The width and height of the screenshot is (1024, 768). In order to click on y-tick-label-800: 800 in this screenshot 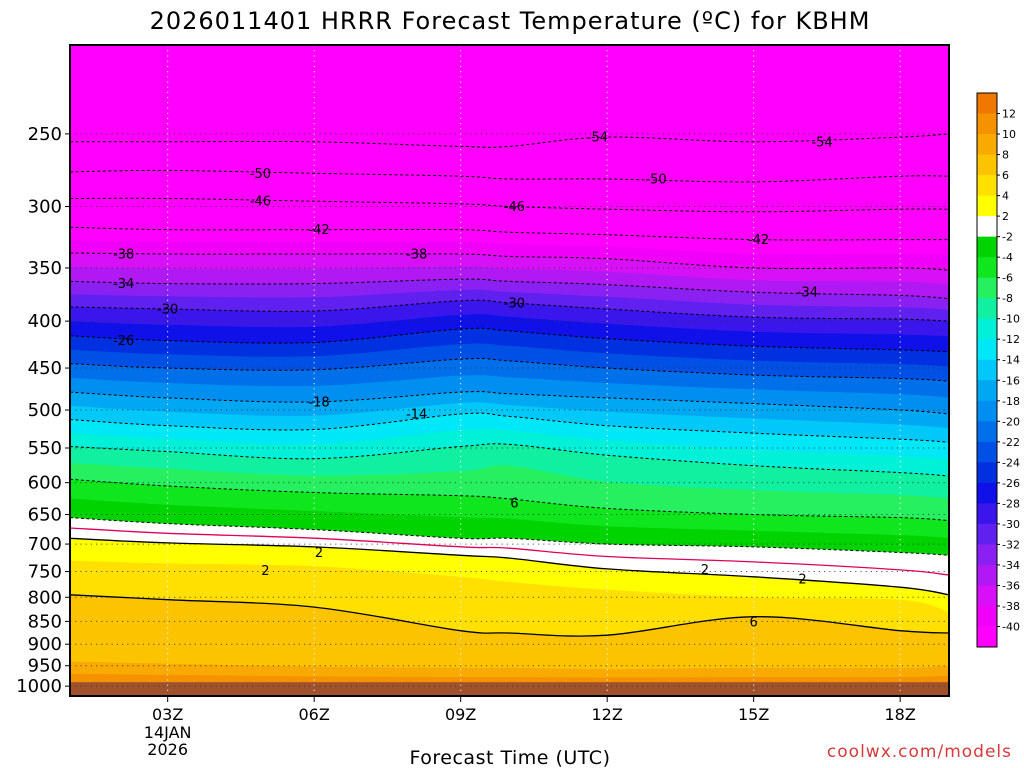, I will do `click(45, 597)`.